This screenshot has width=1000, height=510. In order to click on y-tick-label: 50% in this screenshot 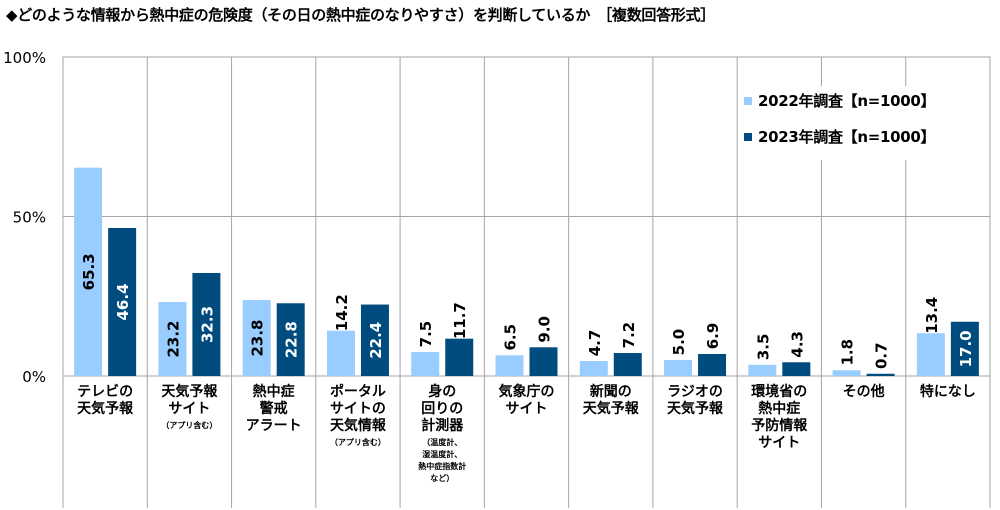, I will do `click(29, 218)`.